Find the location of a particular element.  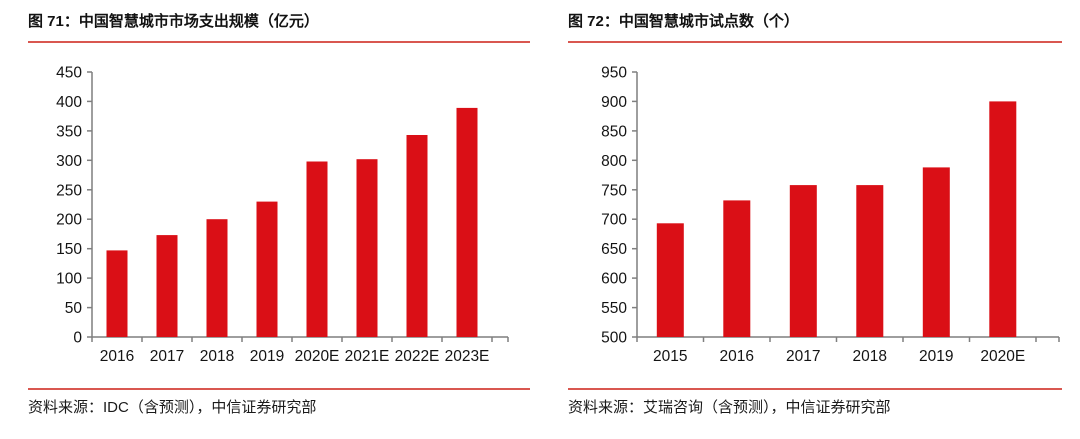

svg-text: 2015 is located at coordinates (670, 356).